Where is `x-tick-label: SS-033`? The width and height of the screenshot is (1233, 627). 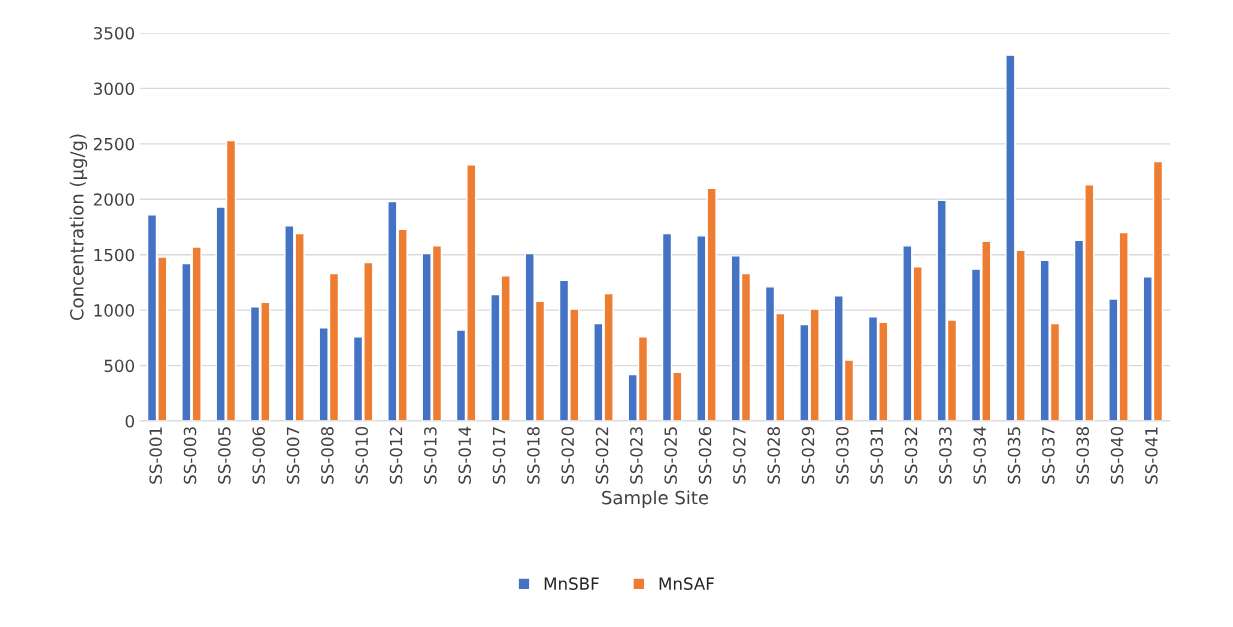
x-tick-label: SS-033 is located at coordinates (945, 455).